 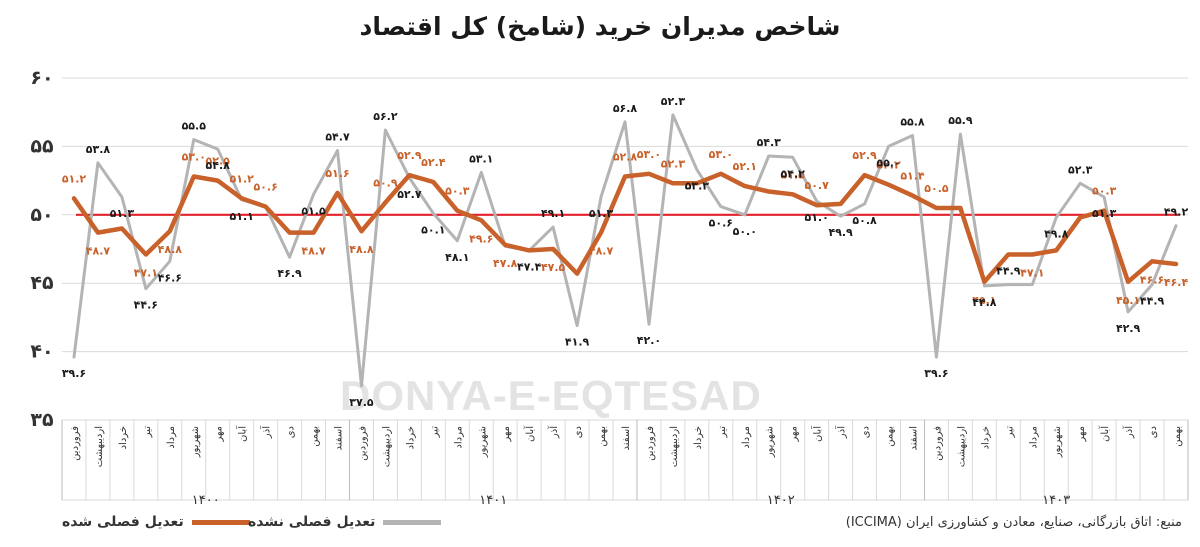 I want to click on year-label: ۱۴۰۱, so click(x=493, y=500).